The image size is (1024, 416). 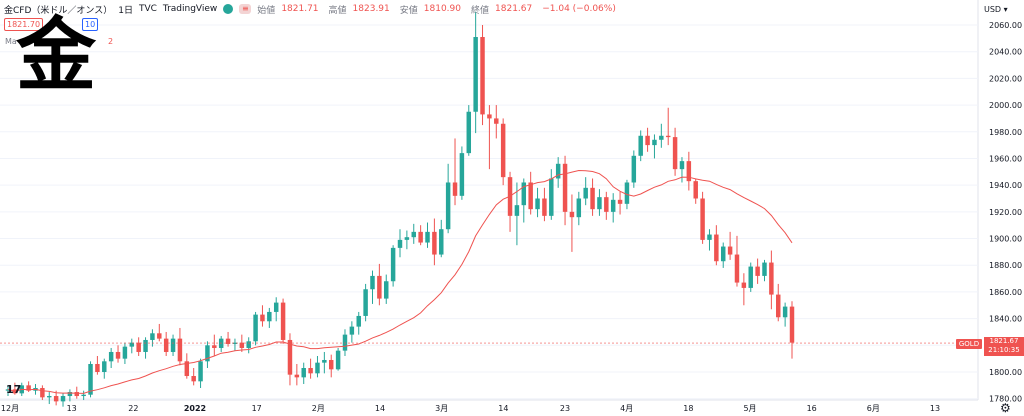 I want to click on price-tick-label: 1900.00, so click(x=1005, y=239).